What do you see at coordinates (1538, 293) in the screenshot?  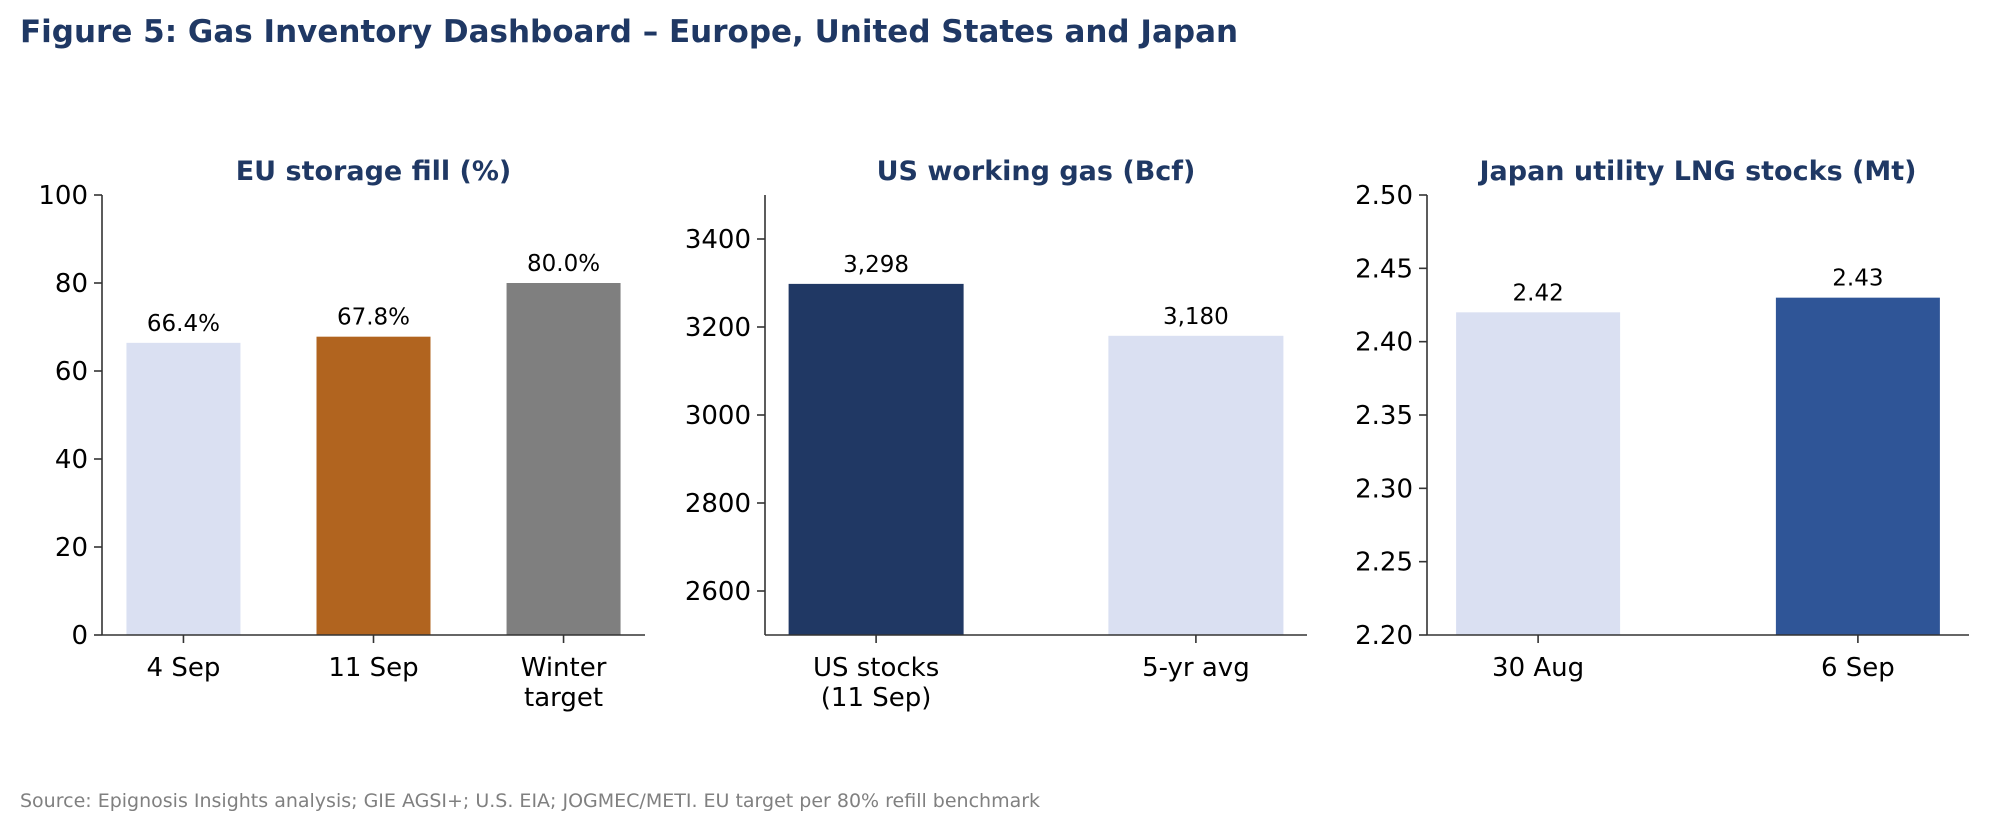 I see `data-label: 2.42` at bounding box center [1538, 293].